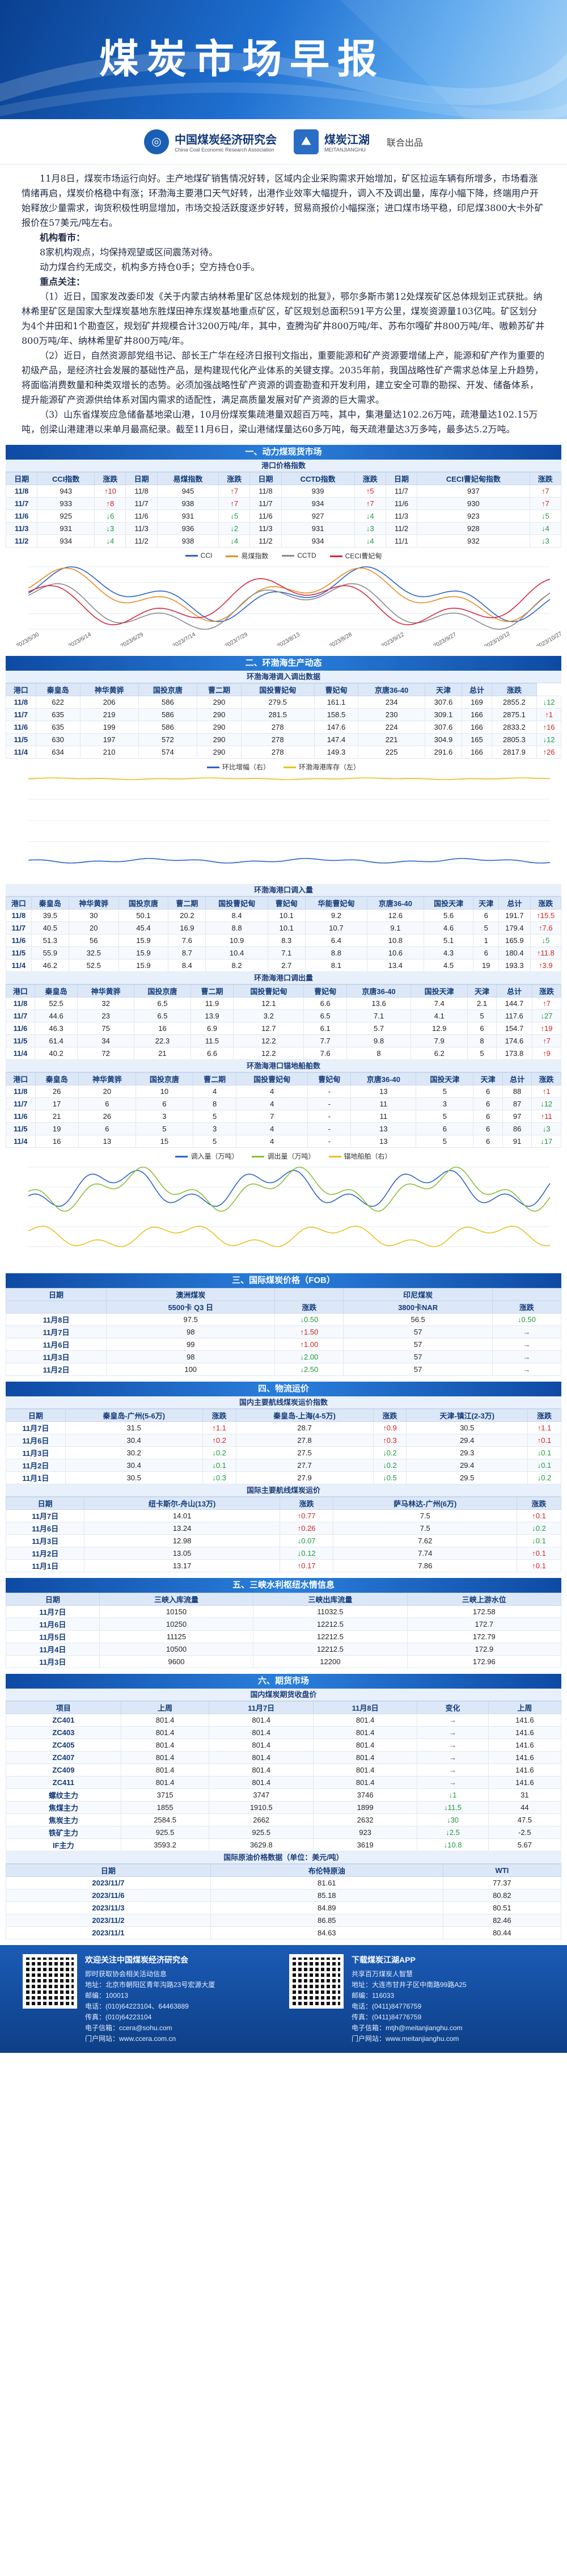  I want to click on series-line, so click(289, 1188).